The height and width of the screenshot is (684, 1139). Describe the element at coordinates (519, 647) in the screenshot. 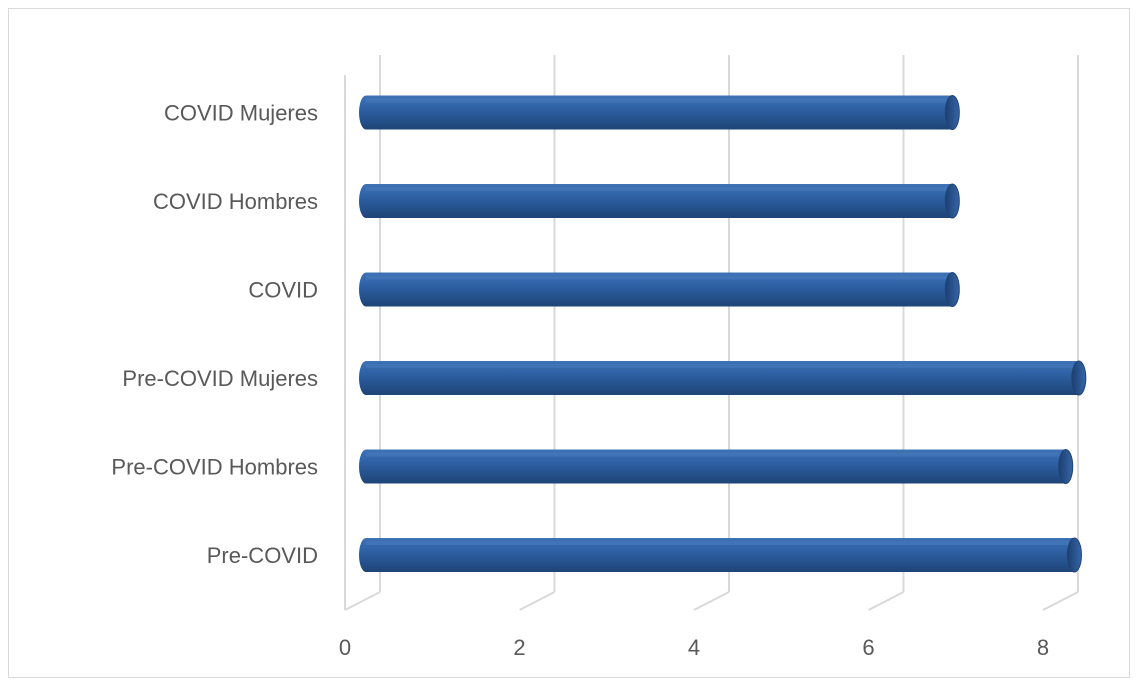

I see `x-tick-label: 2` at that location.